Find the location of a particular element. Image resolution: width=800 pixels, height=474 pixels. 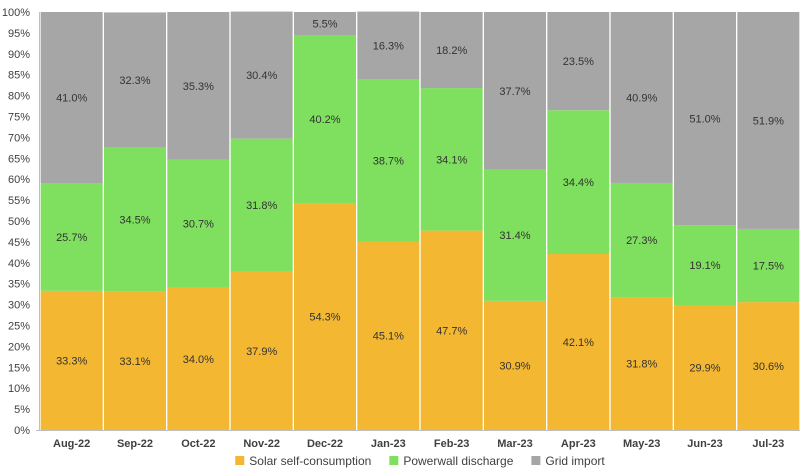

x-tick-label: Mar-23 is located at coordinates (514, 444).